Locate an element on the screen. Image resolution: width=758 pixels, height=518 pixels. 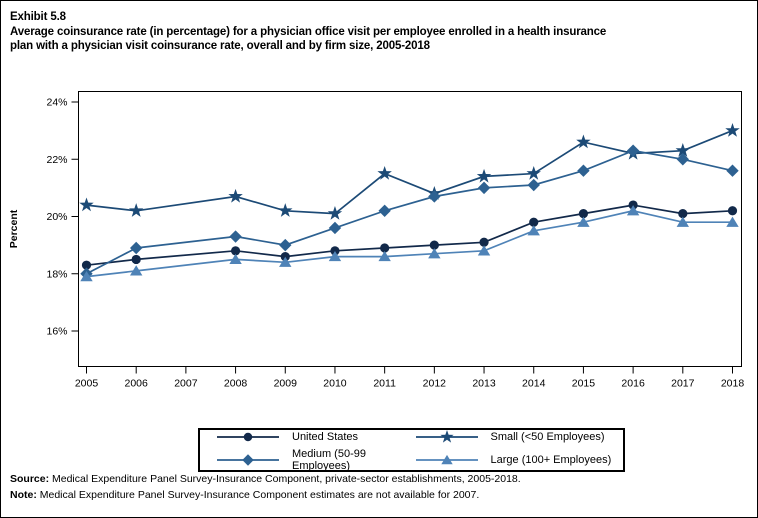
legend-item-medium: Medium (50-99 Employees) is located at coordinates (315, 460).